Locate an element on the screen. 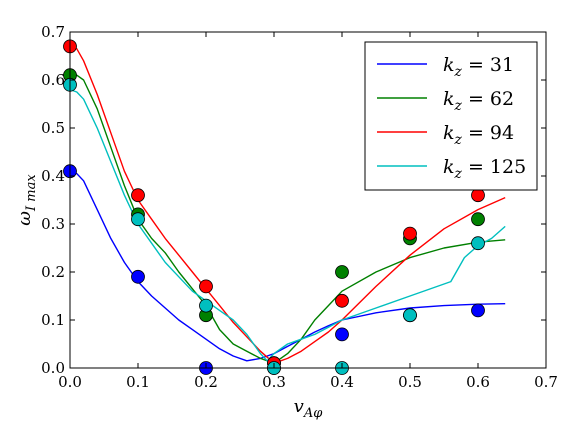 The height and width of the screenshot is (440, 581). y-tick-label: 0.5 is located at coordinates (53, 128).